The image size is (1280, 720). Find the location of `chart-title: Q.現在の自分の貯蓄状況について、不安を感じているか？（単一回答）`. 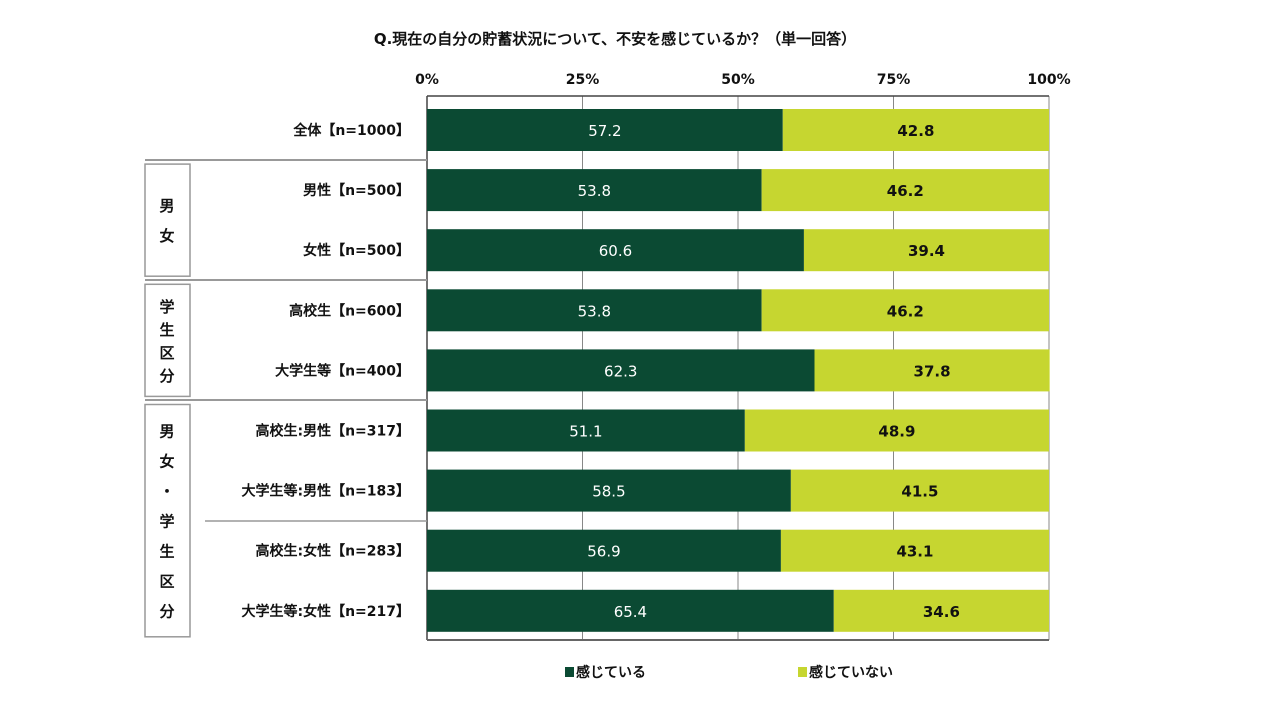

chart-title: Q.現在の自分の貯蓄状況について、不安を感じているか？（単一回答） is located at coordinates (640, 38).